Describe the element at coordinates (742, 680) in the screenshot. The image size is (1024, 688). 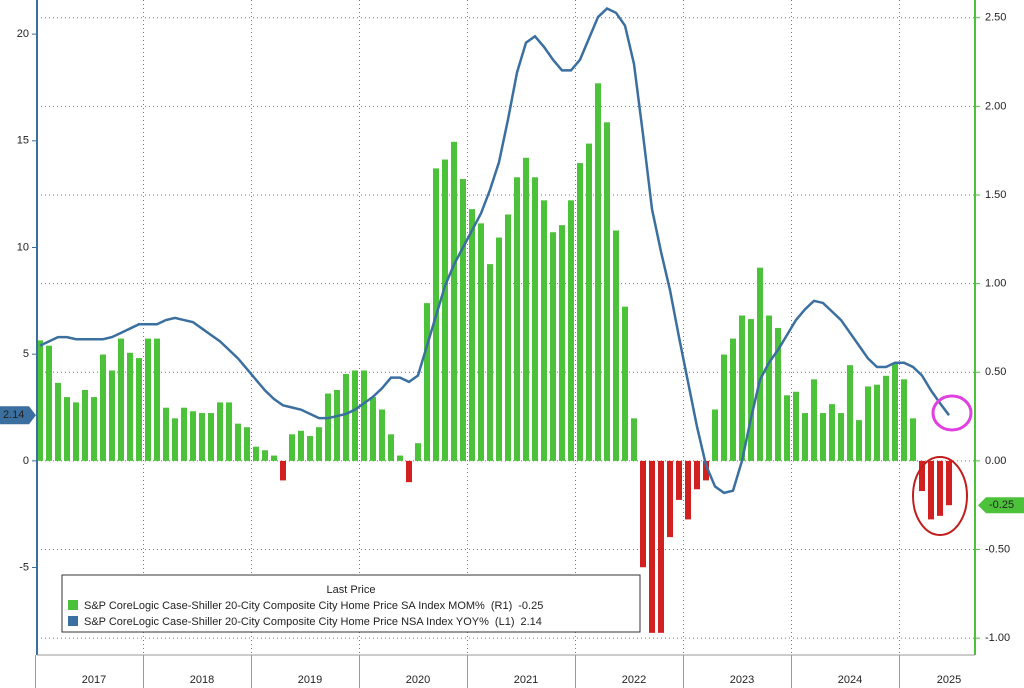
I see `x-tick-label: 2023` at that location.